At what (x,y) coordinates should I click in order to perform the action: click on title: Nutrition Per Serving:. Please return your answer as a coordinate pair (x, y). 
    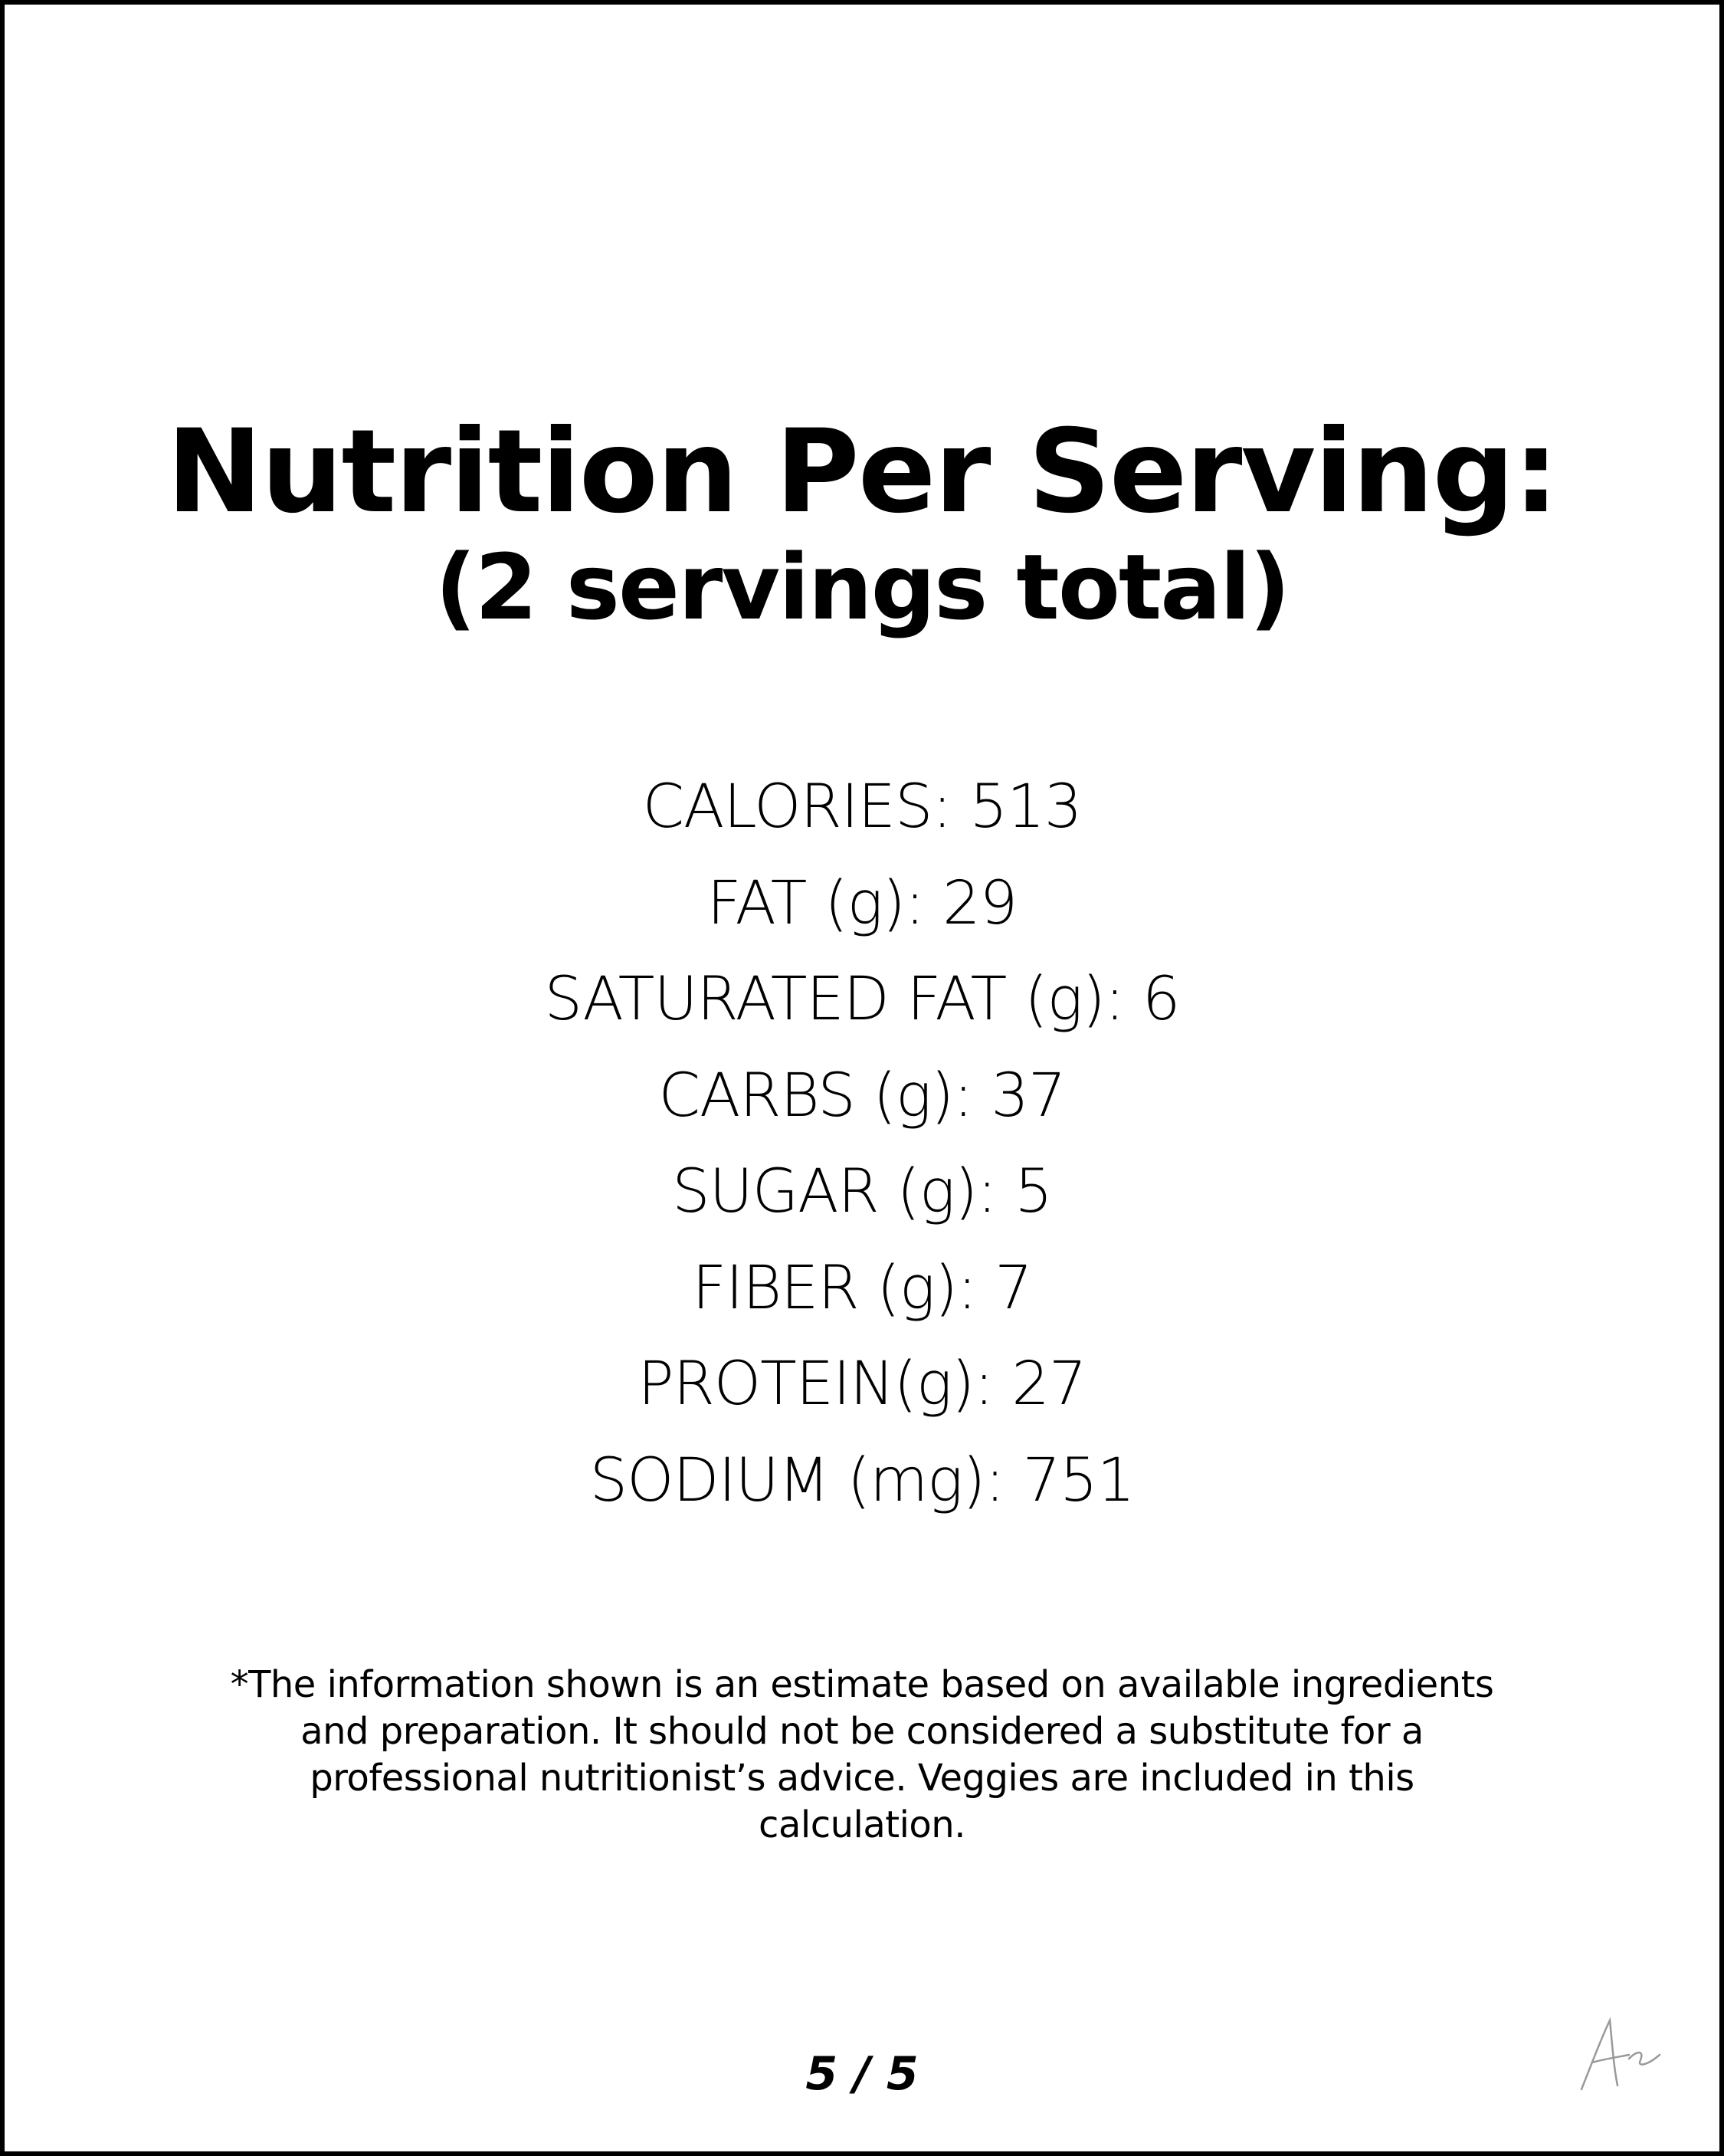
    Looking at the image, I should click on (862, 472).